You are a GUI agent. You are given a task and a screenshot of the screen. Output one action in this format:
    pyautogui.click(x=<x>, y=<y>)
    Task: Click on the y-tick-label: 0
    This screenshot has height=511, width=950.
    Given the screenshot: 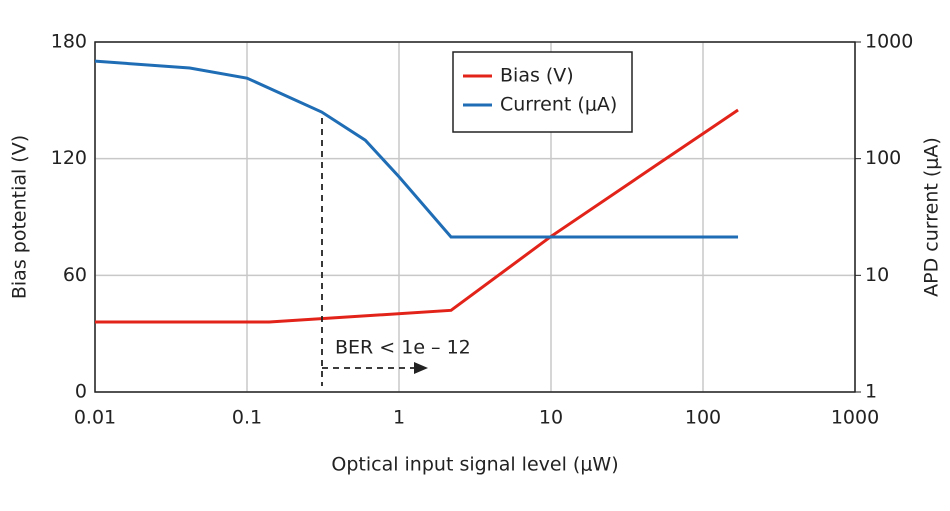 What is the action you would take?
    pyautogui.click(x=81, y=392)
    